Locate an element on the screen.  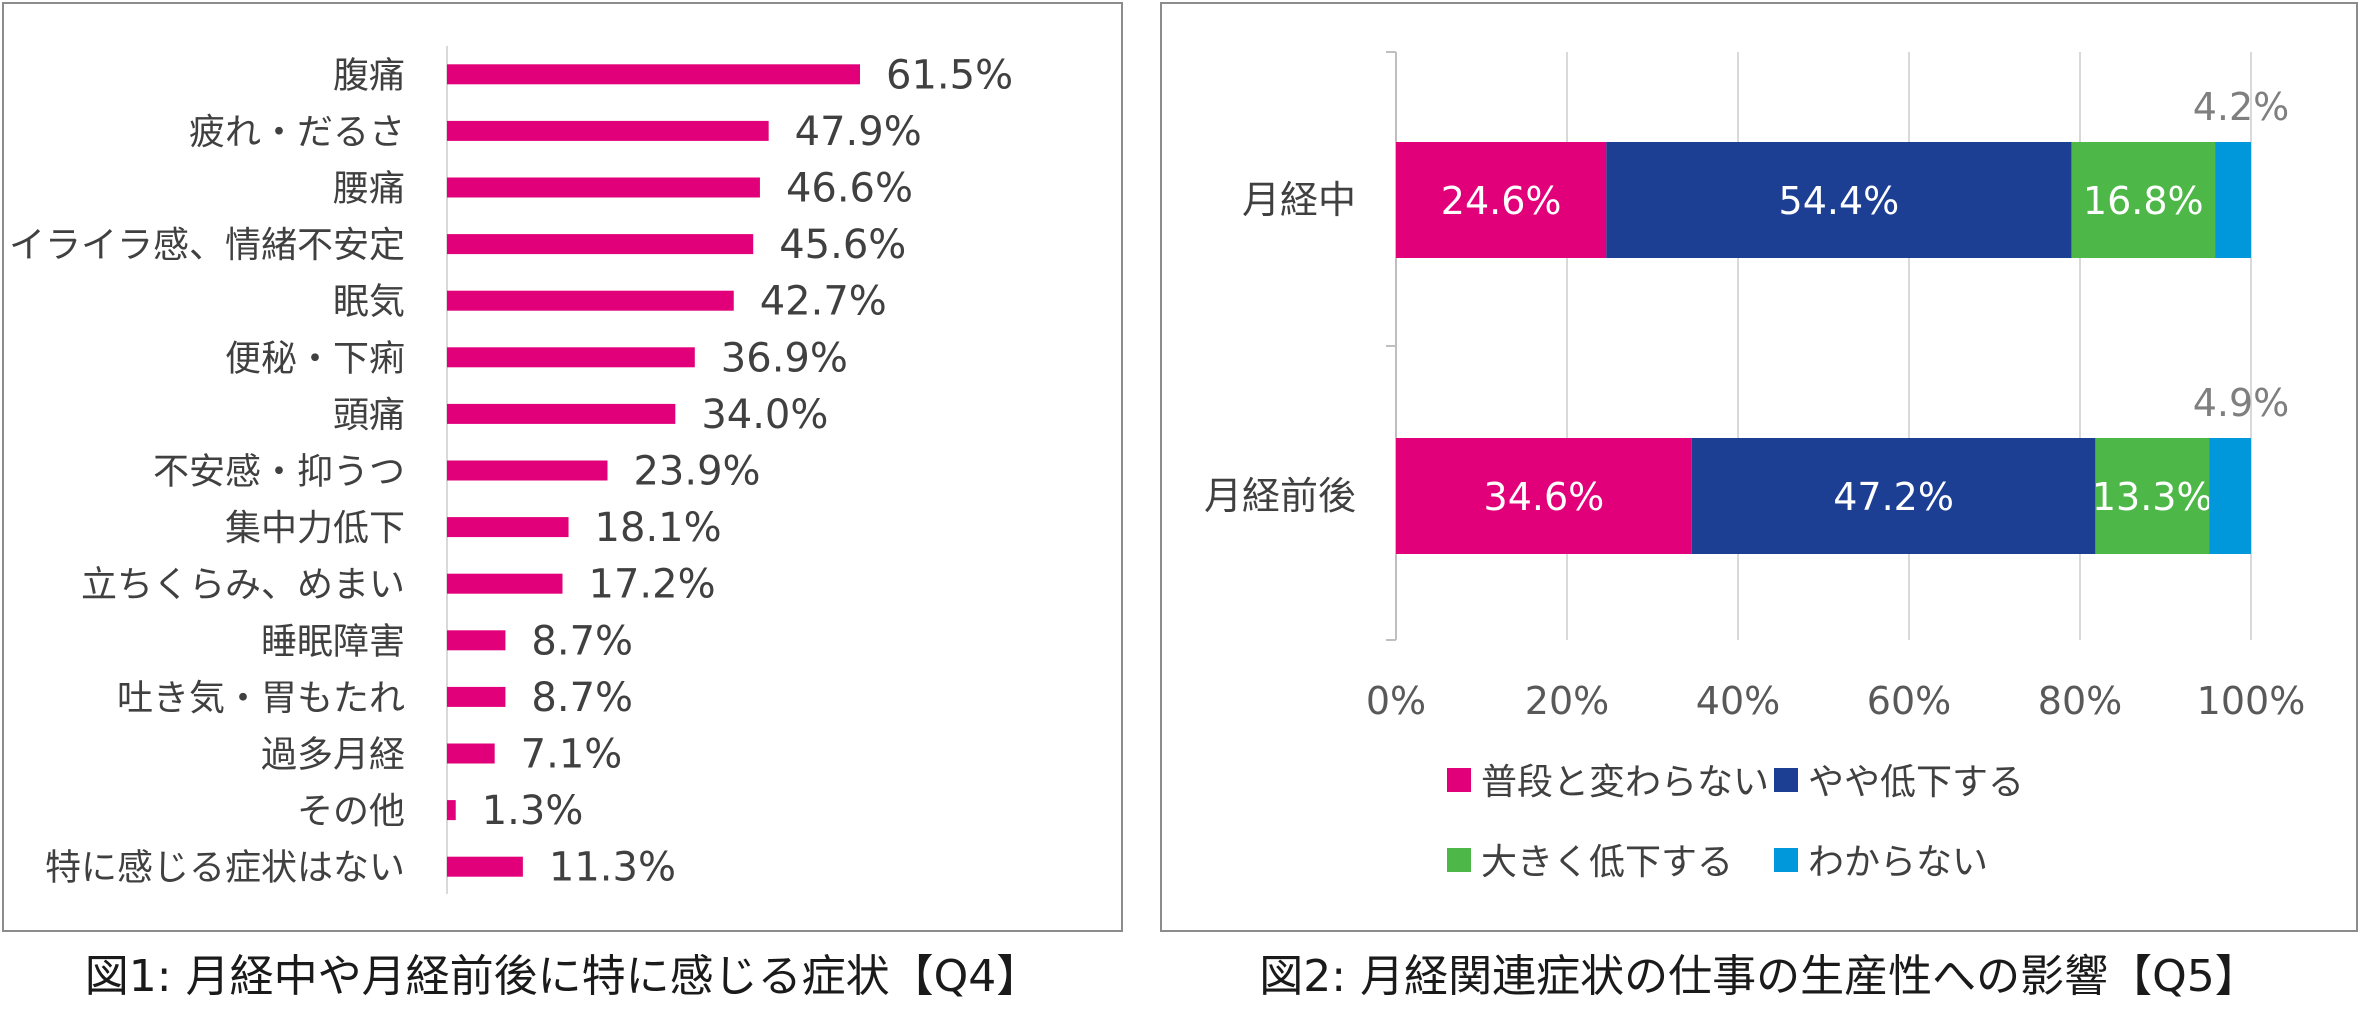
chart1-value-label: 11.3% is located at coordinates (612, 868).